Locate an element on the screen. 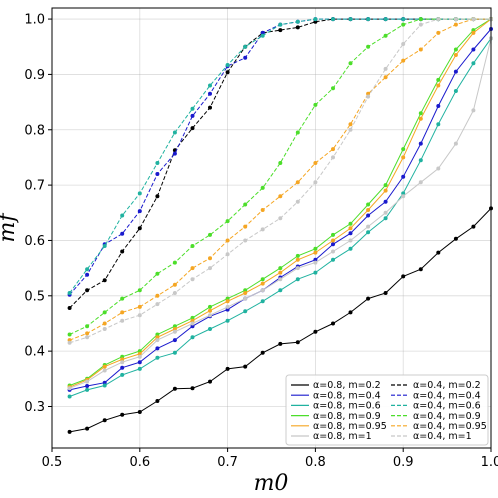 The width and height of the screenshot is (498, 498). legend-label: α=0.4, m=0.9 is located at coordinates (447, 416).